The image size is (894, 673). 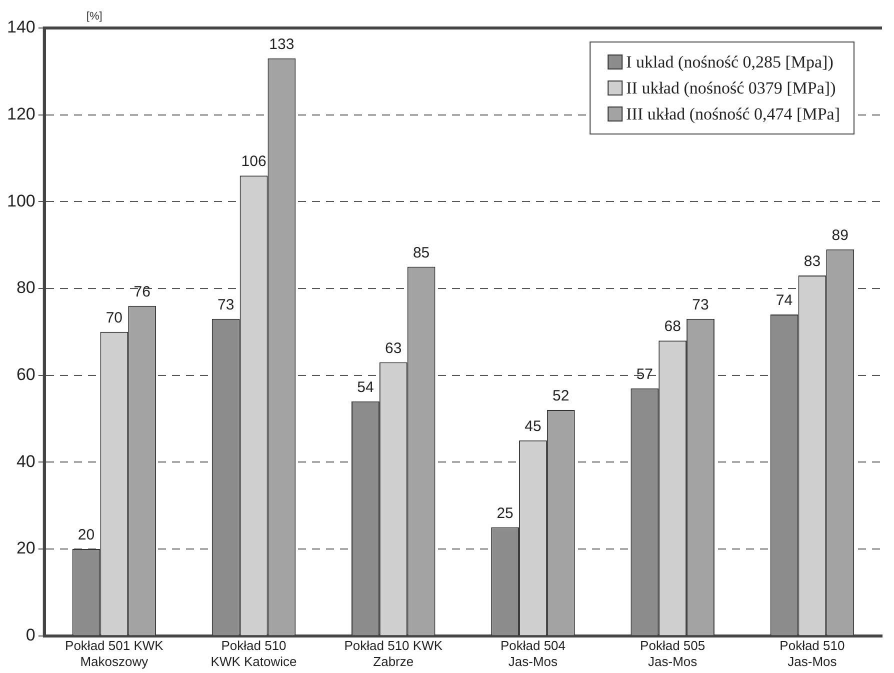 I want to click on data-label: 83, so click(x=812, y=261).